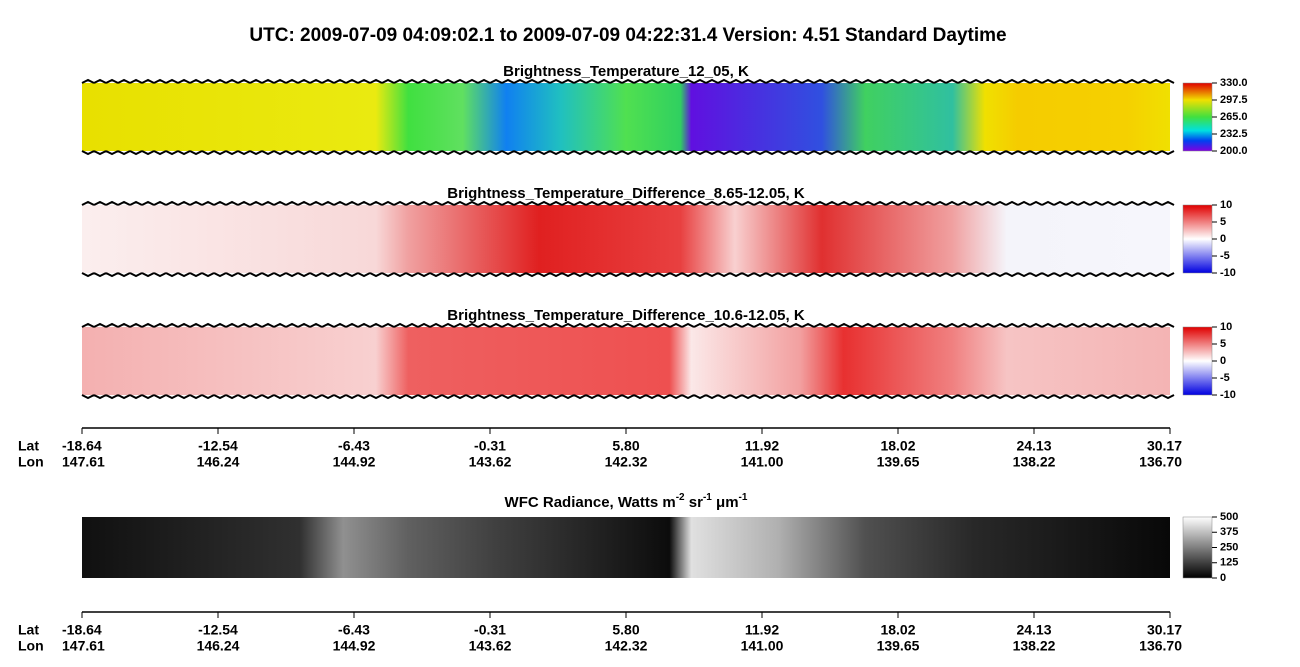  Describe the element at coordinates (1234, 83) in the screenshot. I see `colorbar-label: 330.0` at that location.